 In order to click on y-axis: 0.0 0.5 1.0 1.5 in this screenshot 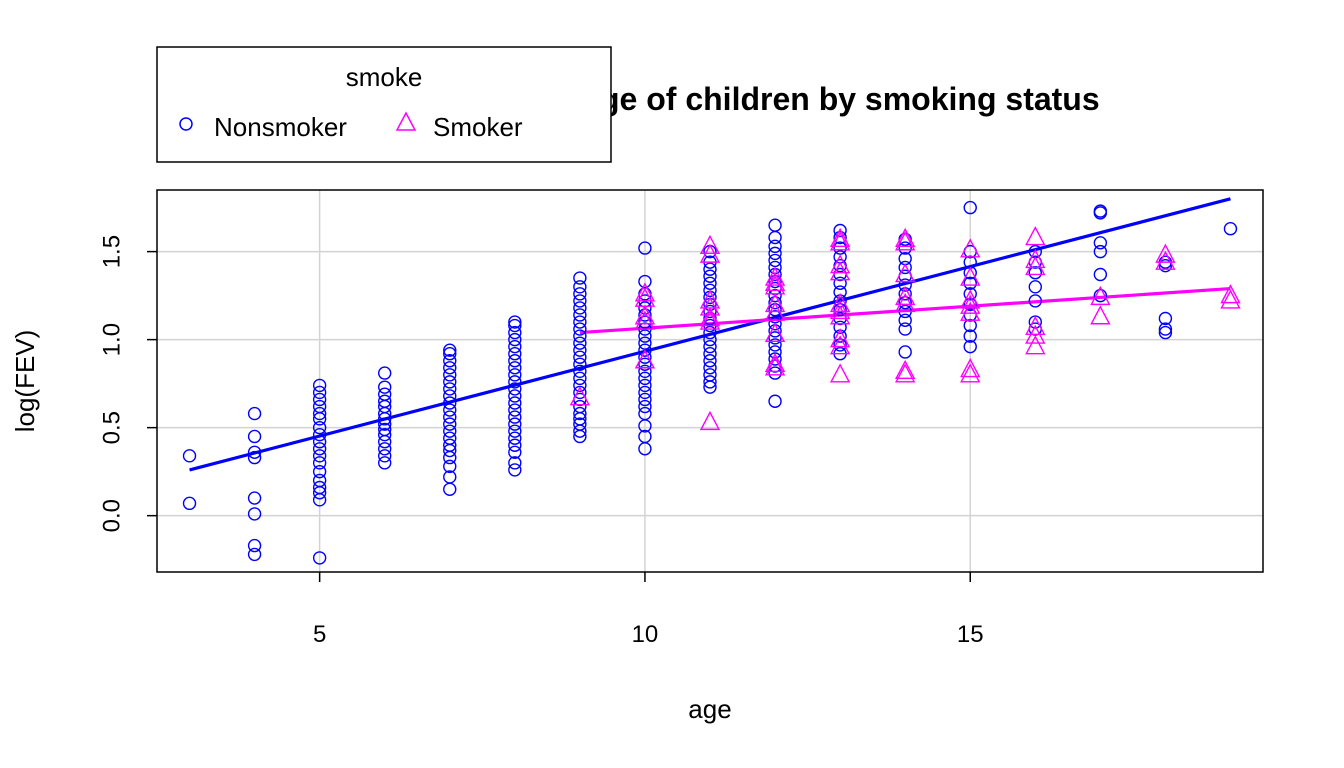, I will do `click(128, 383)`.